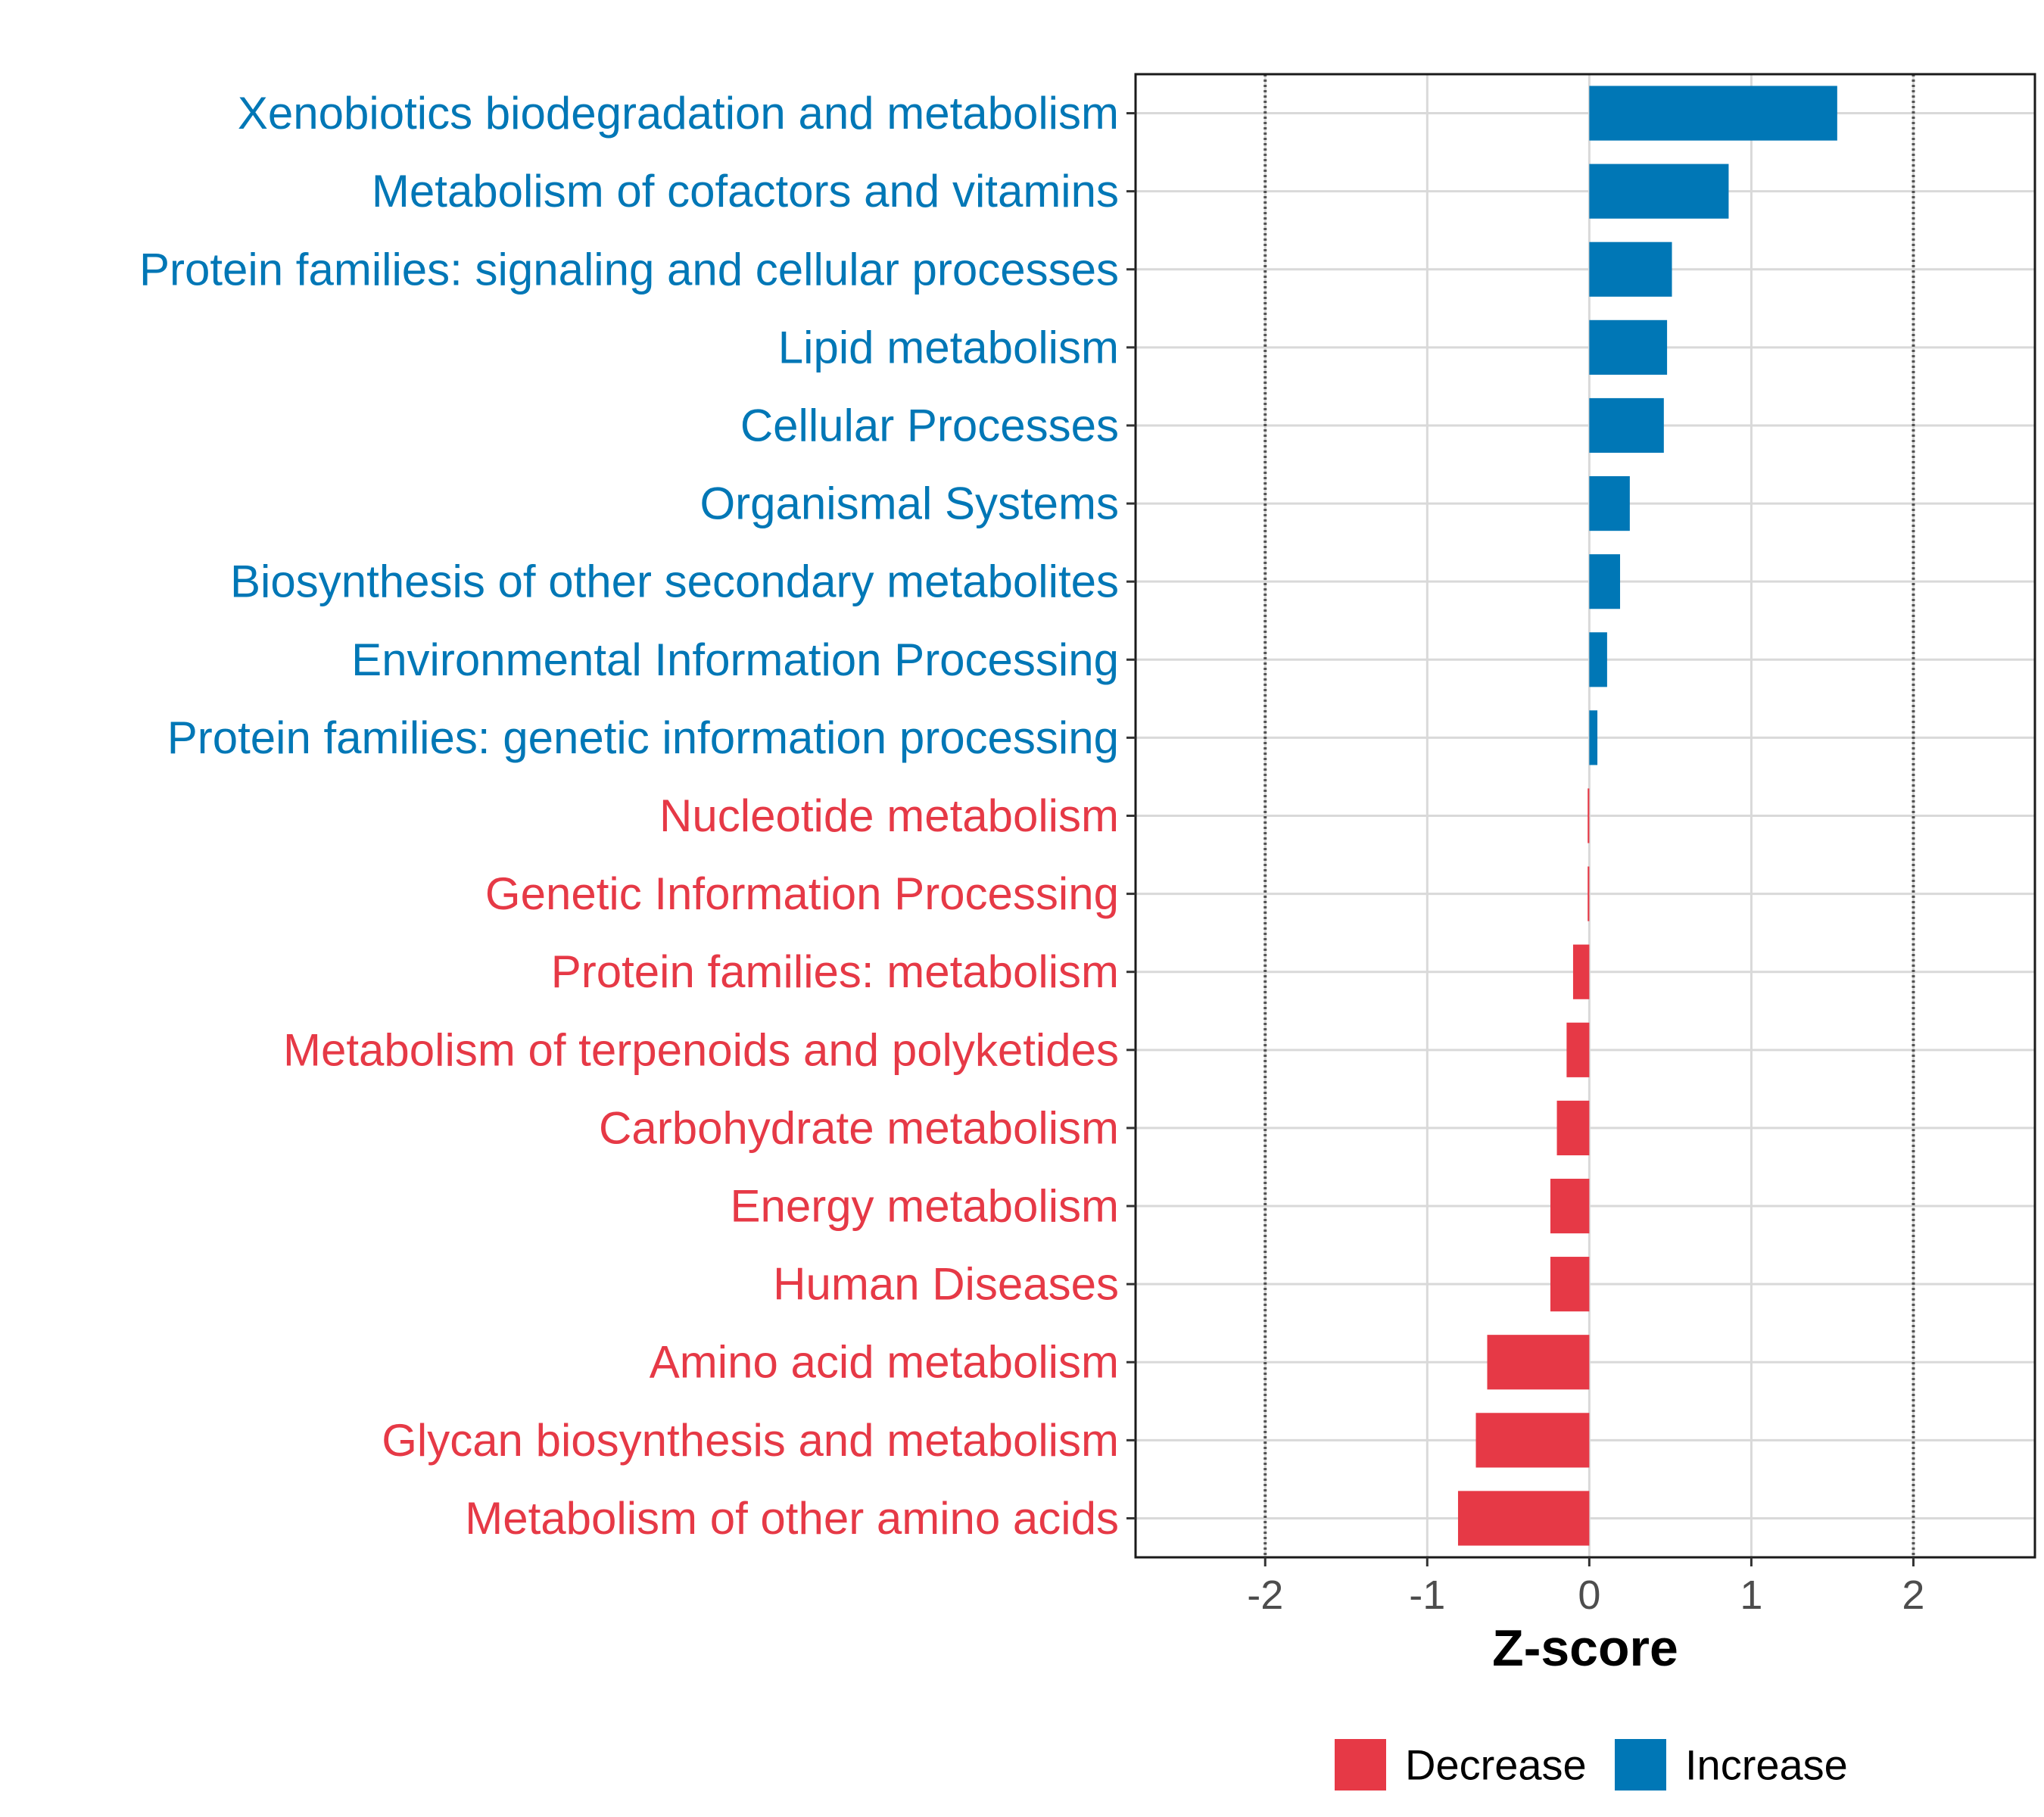 The width and height of the screenshot is (2044, 1817). I want to click on category-label: Protein families: metabolism, so click(835, 971).